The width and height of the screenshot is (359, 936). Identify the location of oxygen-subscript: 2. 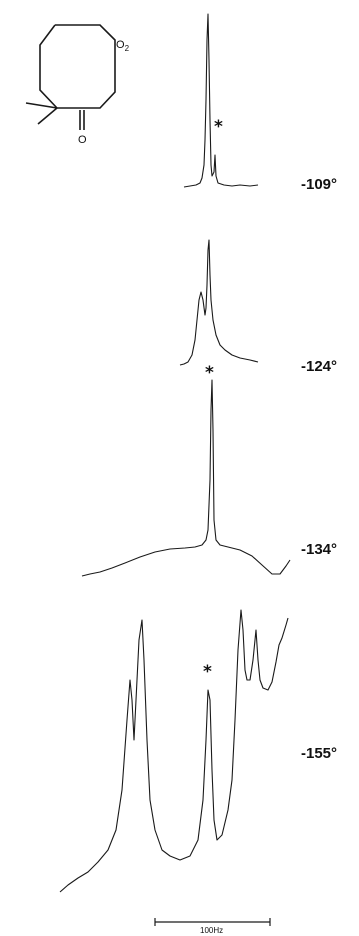
(127, 48).